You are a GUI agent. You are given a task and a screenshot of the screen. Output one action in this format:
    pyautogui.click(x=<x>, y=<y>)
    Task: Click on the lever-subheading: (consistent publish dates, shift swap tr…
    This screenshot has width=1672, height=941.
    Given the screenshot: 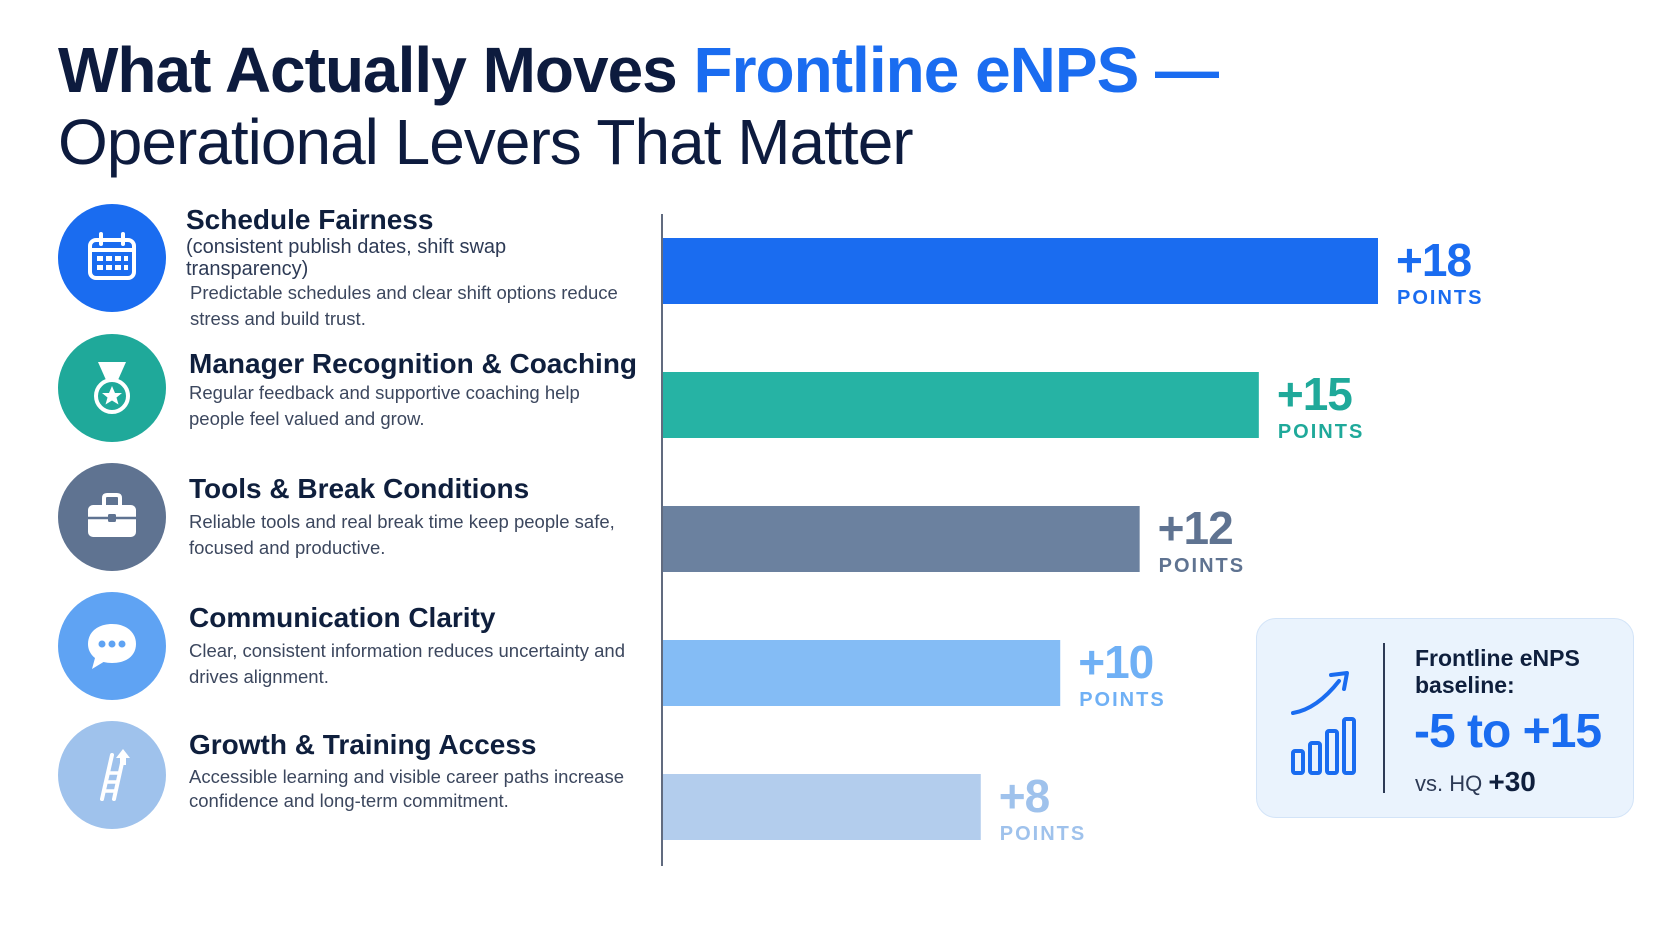 What is the action you would take?
    pyautogui.click(x=346, y=258)
    